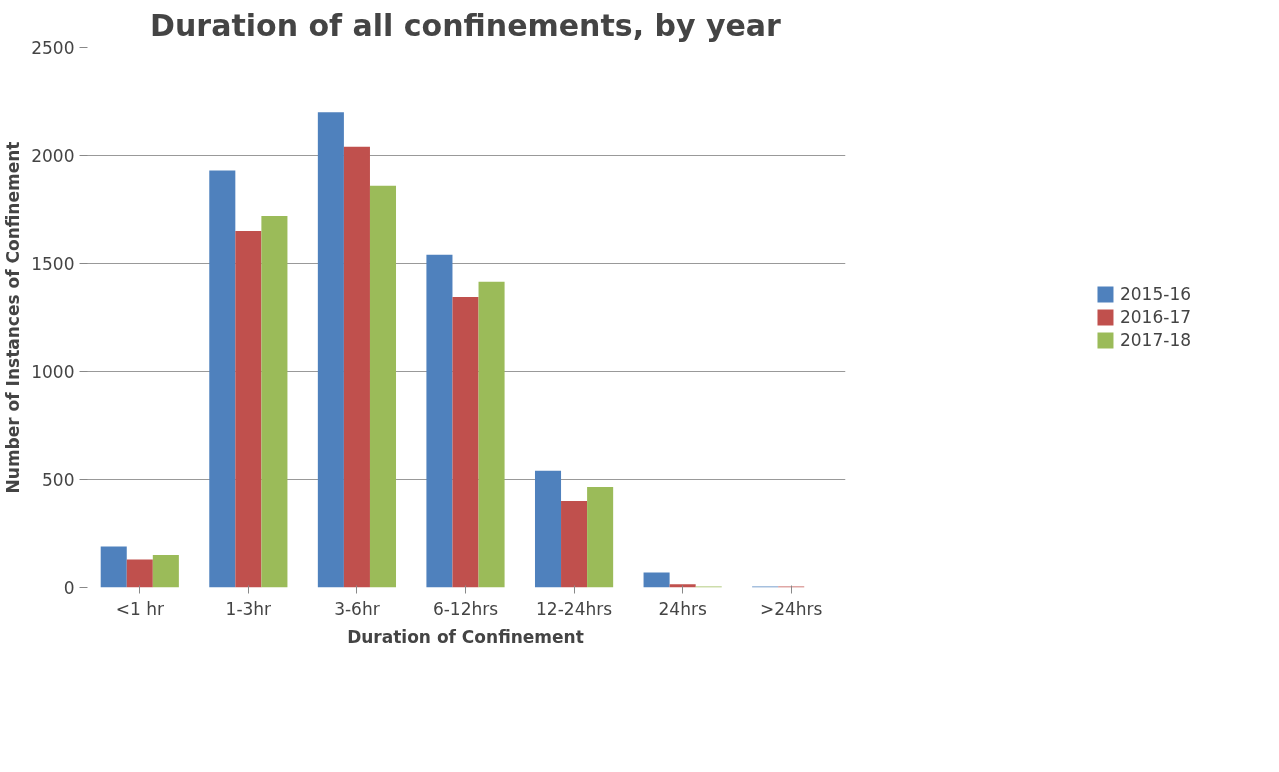 The image size is (1279, 772). I want to click on y-tick-label: 500, so click(58, 480).